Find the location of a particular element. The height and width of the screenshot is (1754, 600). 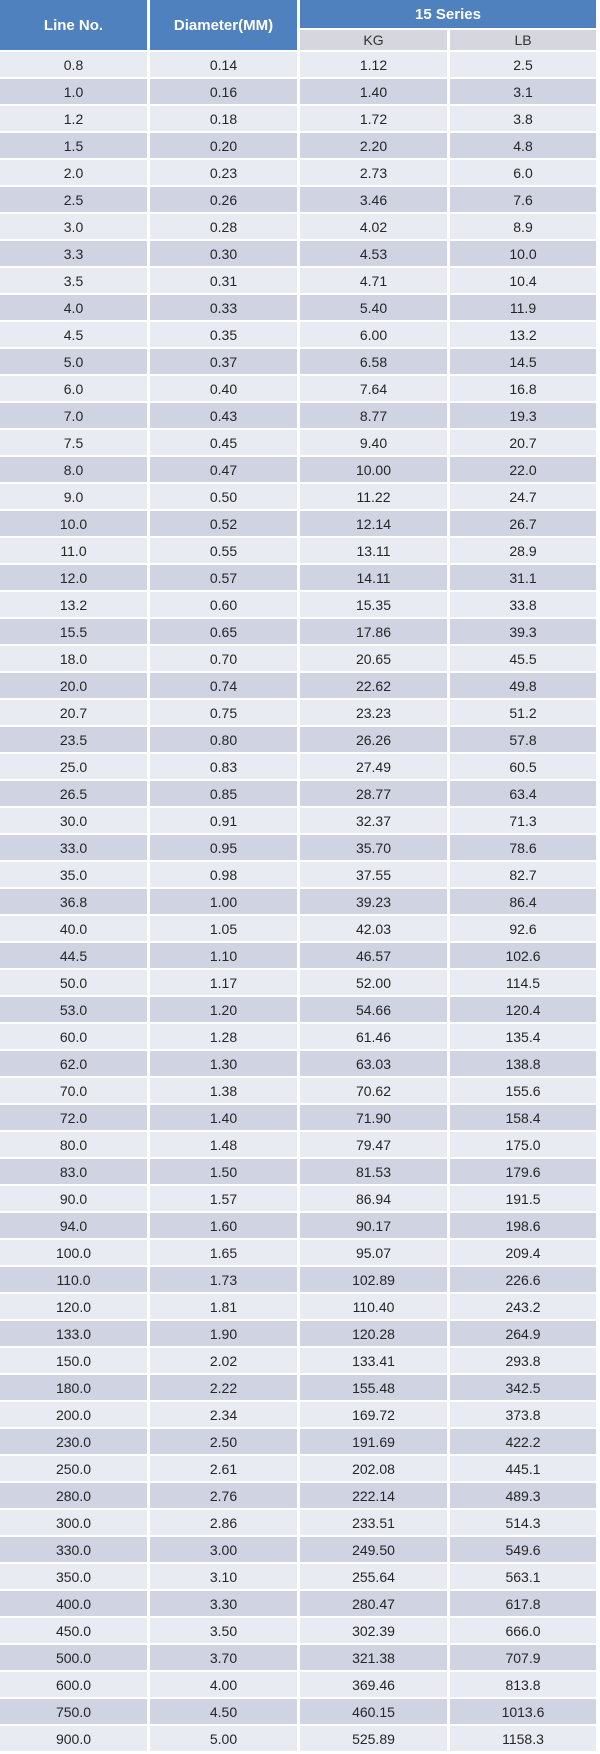

table-row: 72.0 1.40 71.90 158.4 is located at coordinates (298, 1117).